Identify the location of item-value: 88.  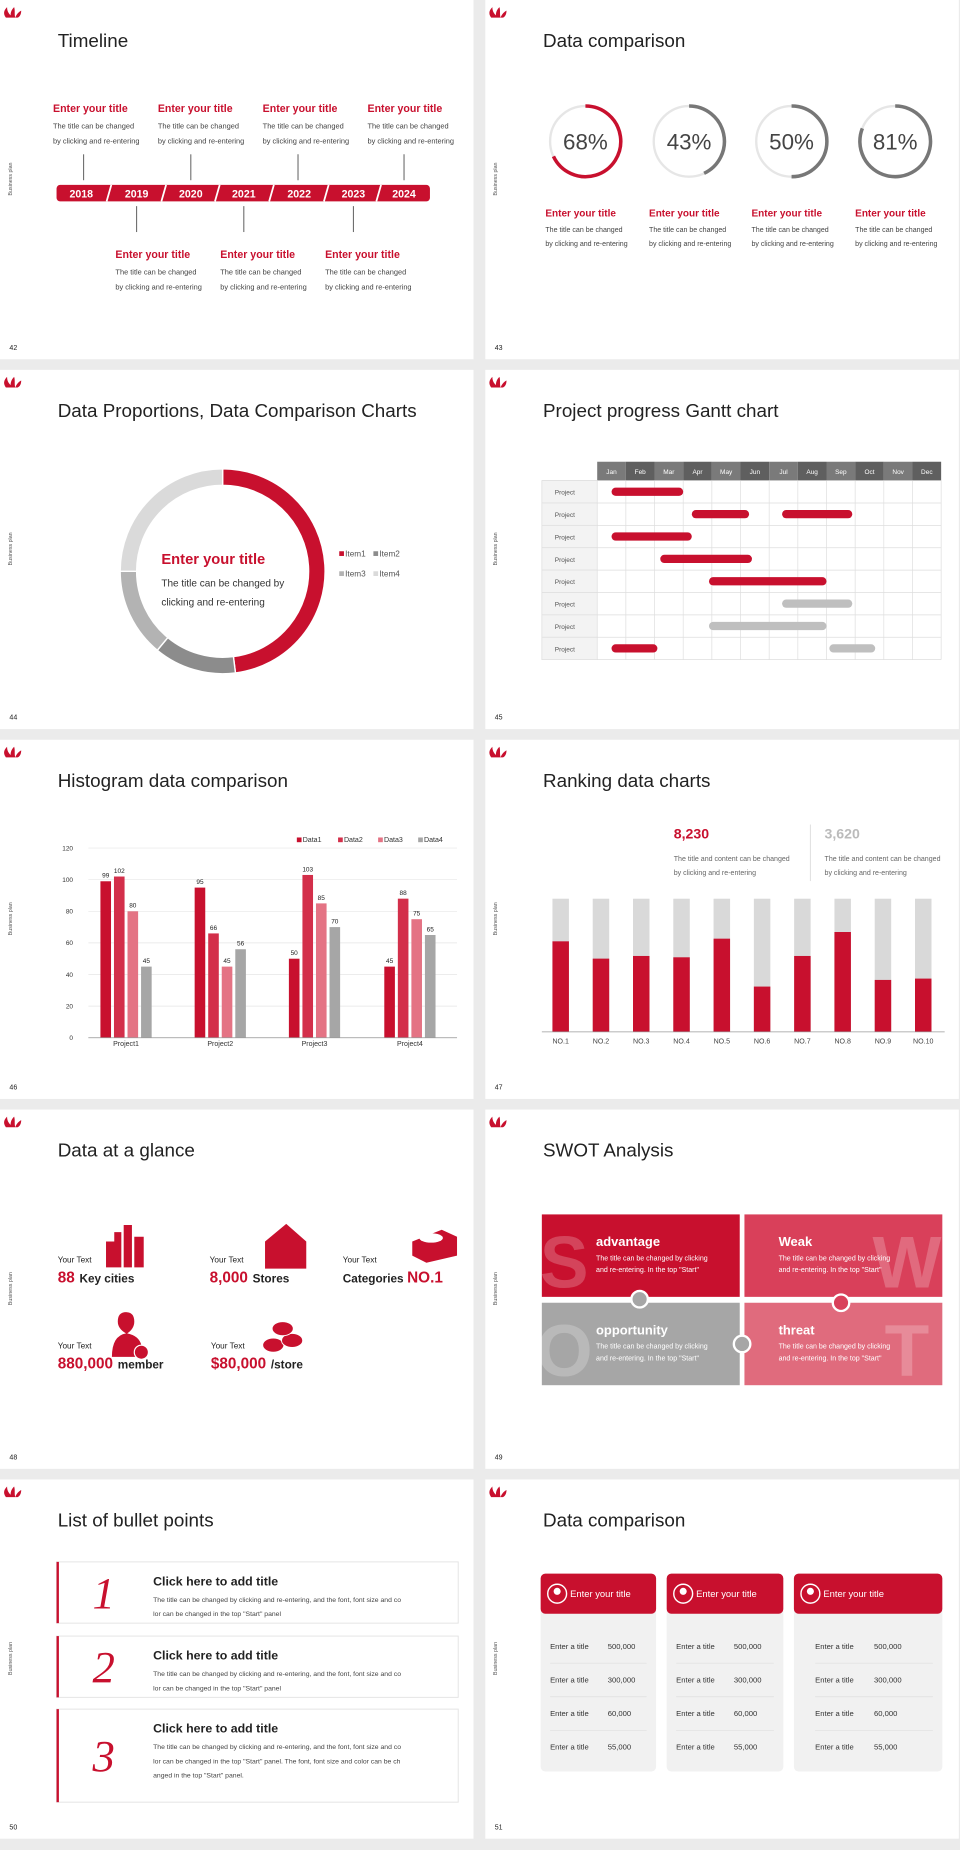
(67, 1278).